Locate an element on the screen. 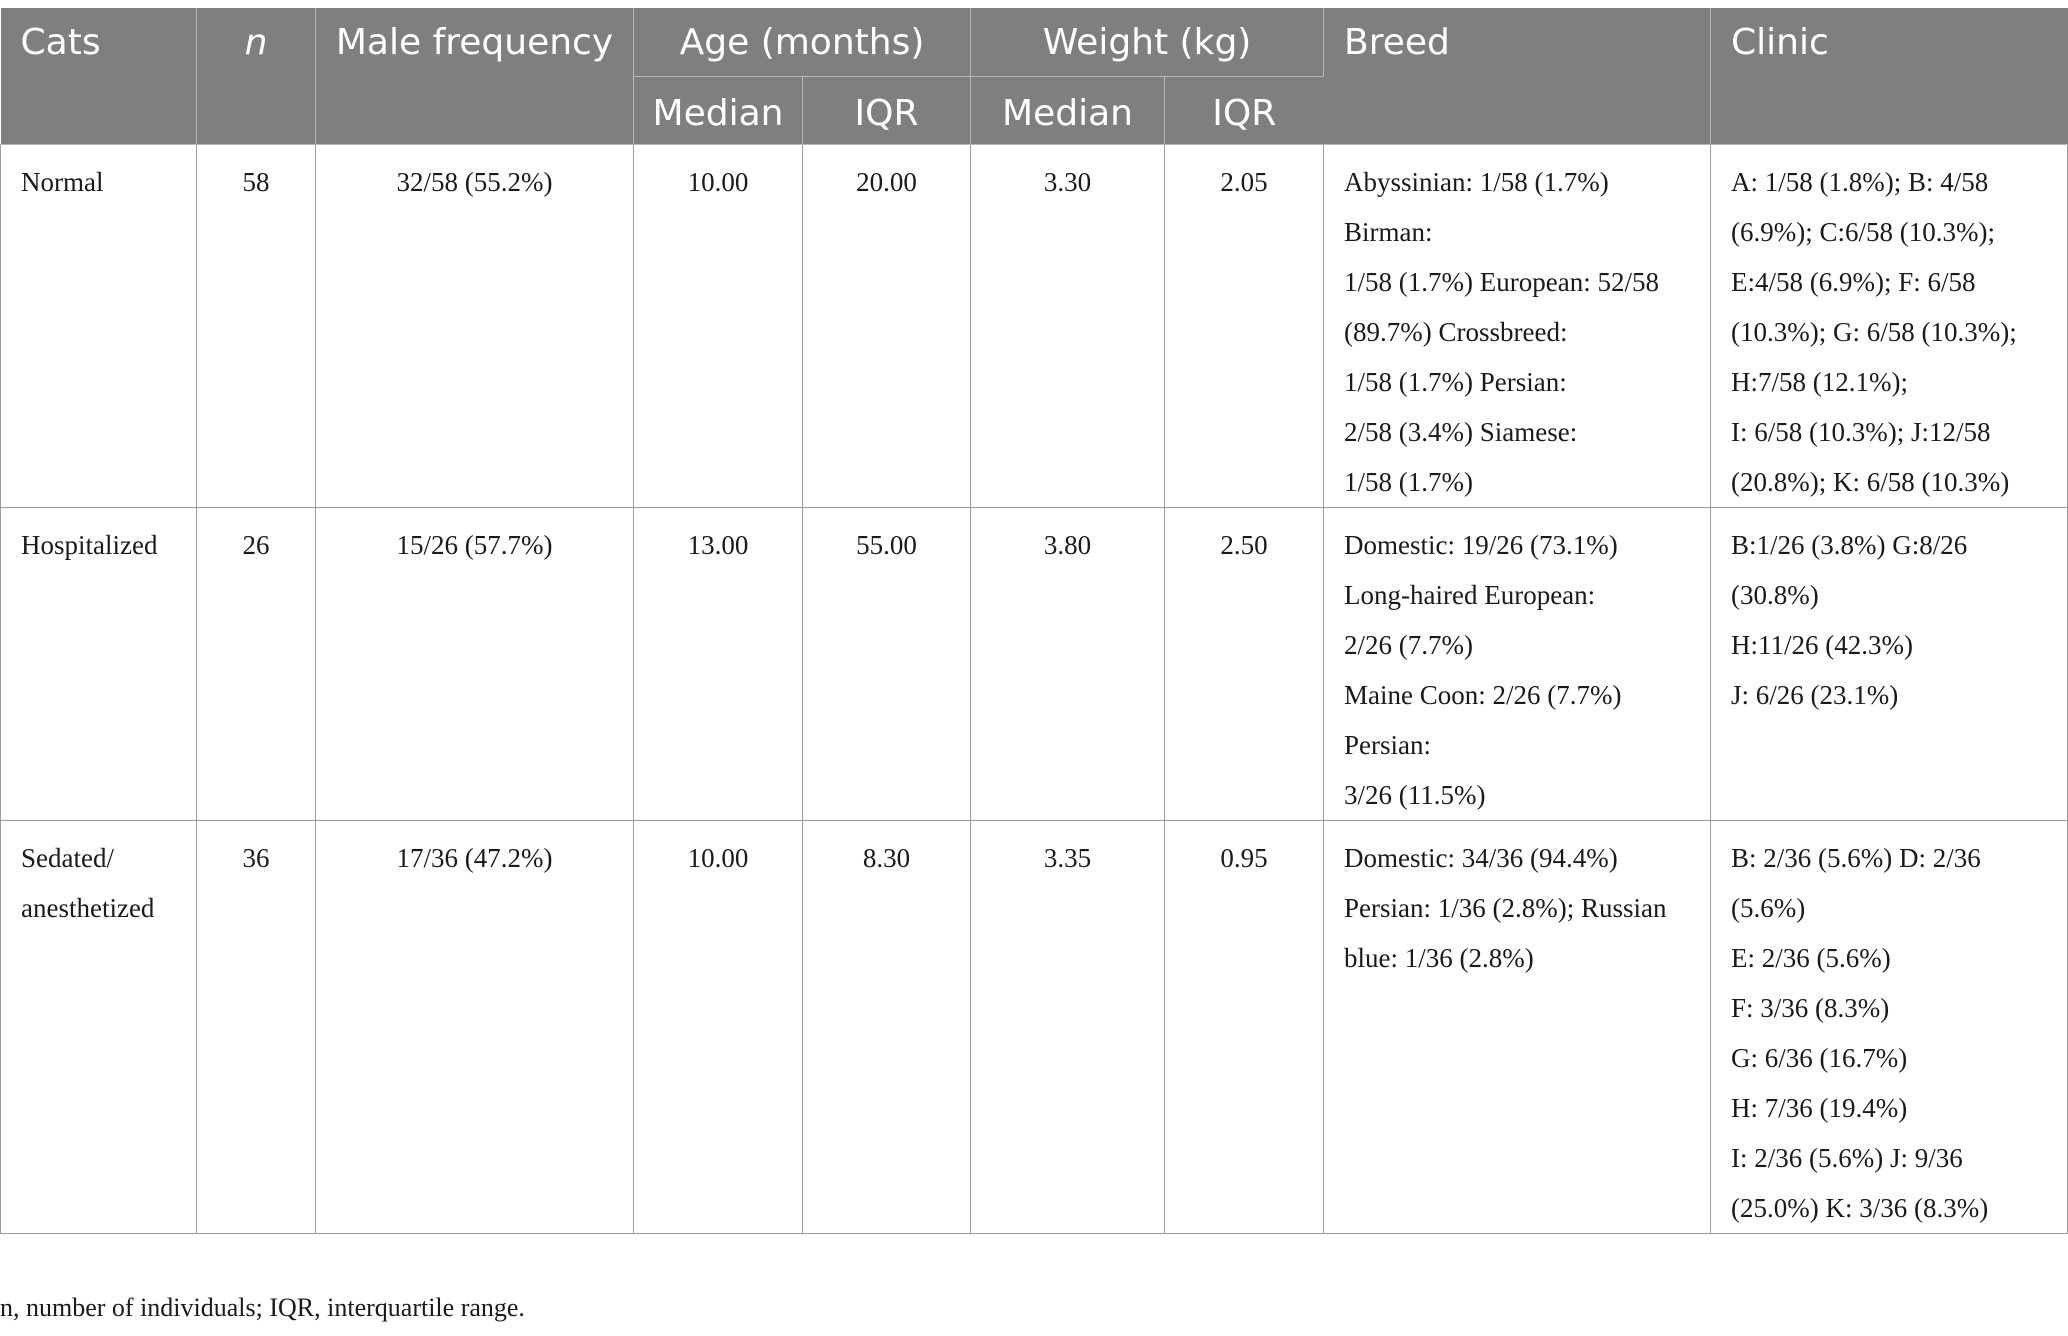 This screenshot has height=1336, width=2068. cell-age-median: 13.00 is located at coordinates (718, 663).